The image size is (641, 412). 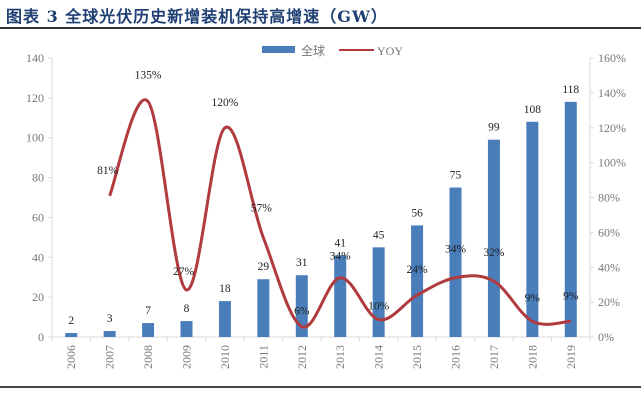 What do you see at coordinates (108, 171) in the screenshot?
I see `yoy-value-label: 81%` at bounding box center [108, 171].